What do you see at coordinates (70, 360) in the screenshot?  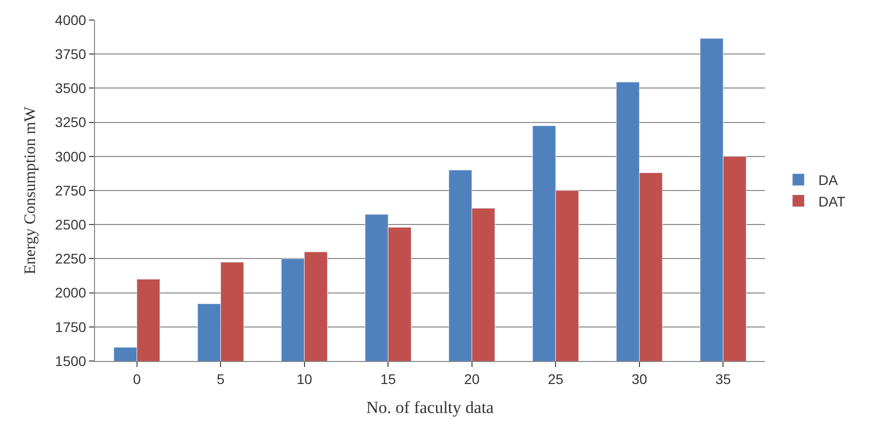 I see `y-tick-label: 1500` at bounding box center [70, 360].